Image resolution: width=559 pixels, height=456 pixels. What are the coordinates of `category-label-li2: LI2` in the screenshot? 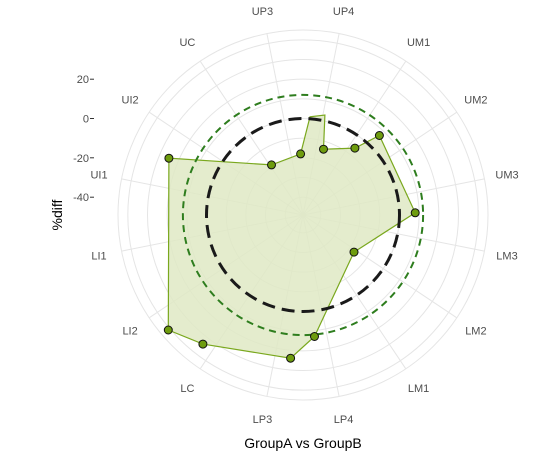 It's located at (129, 332).